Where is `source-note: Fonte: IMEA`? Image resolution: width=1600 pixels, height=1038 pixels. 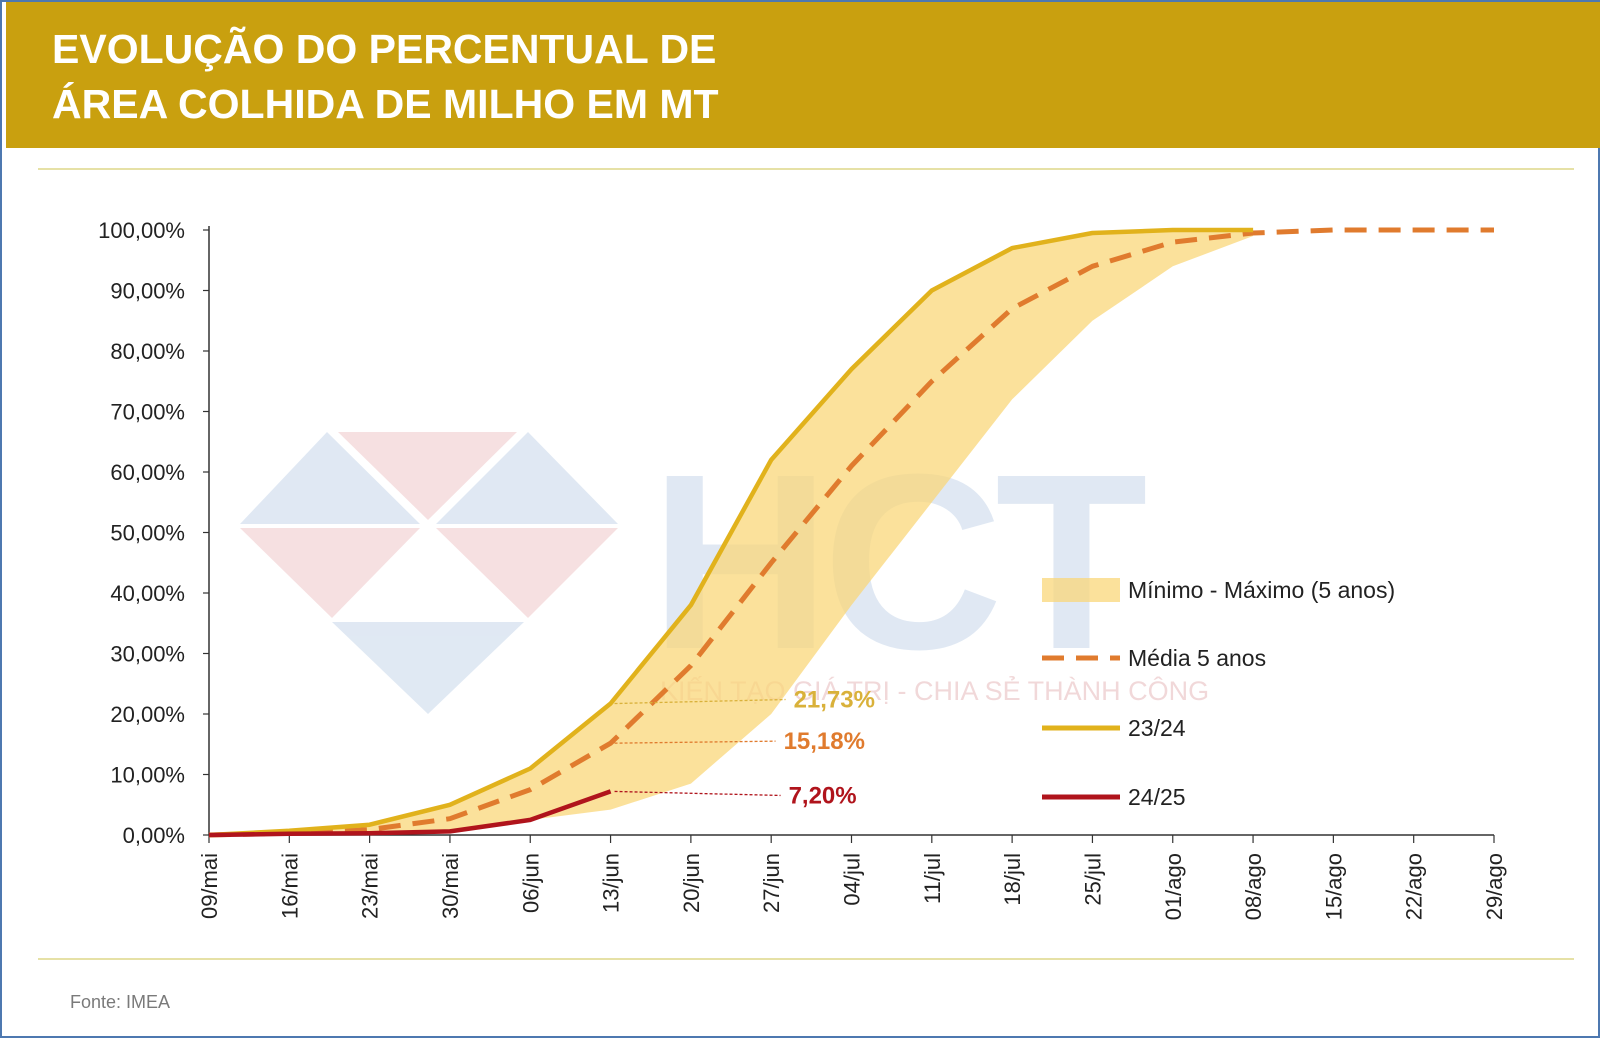
source-note: Fonte: IMEA is located at coordinates (120, 1002).